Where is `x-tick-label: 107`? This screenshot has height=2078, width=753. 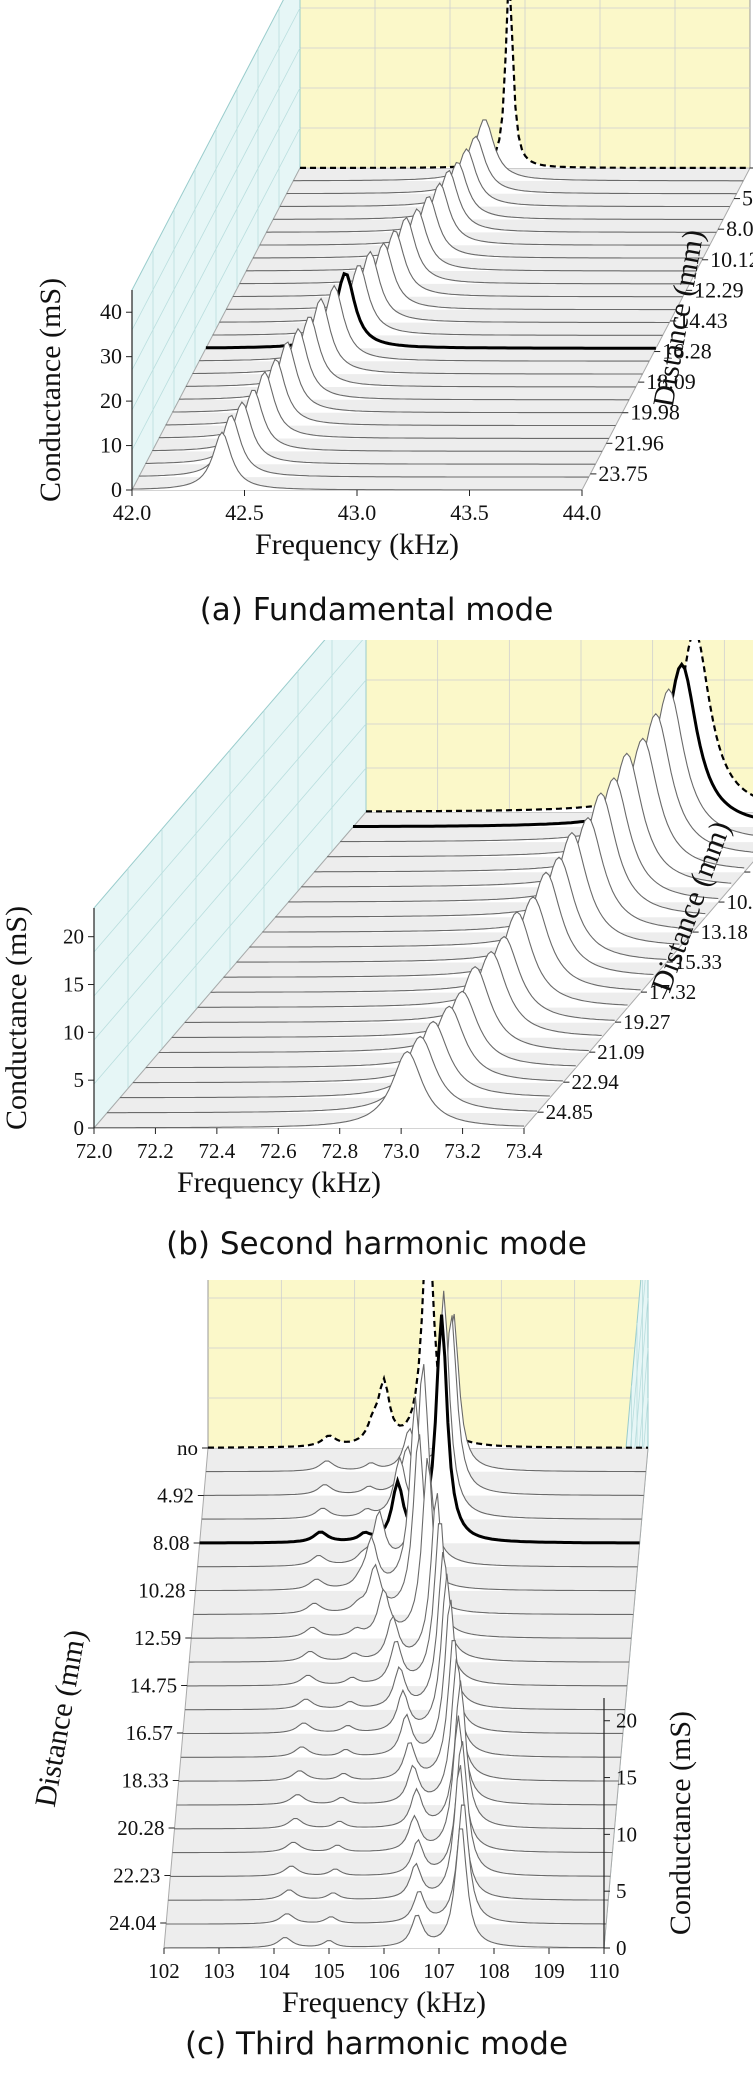
x-tick-label: 107 is located at coordinates (439, 1971).